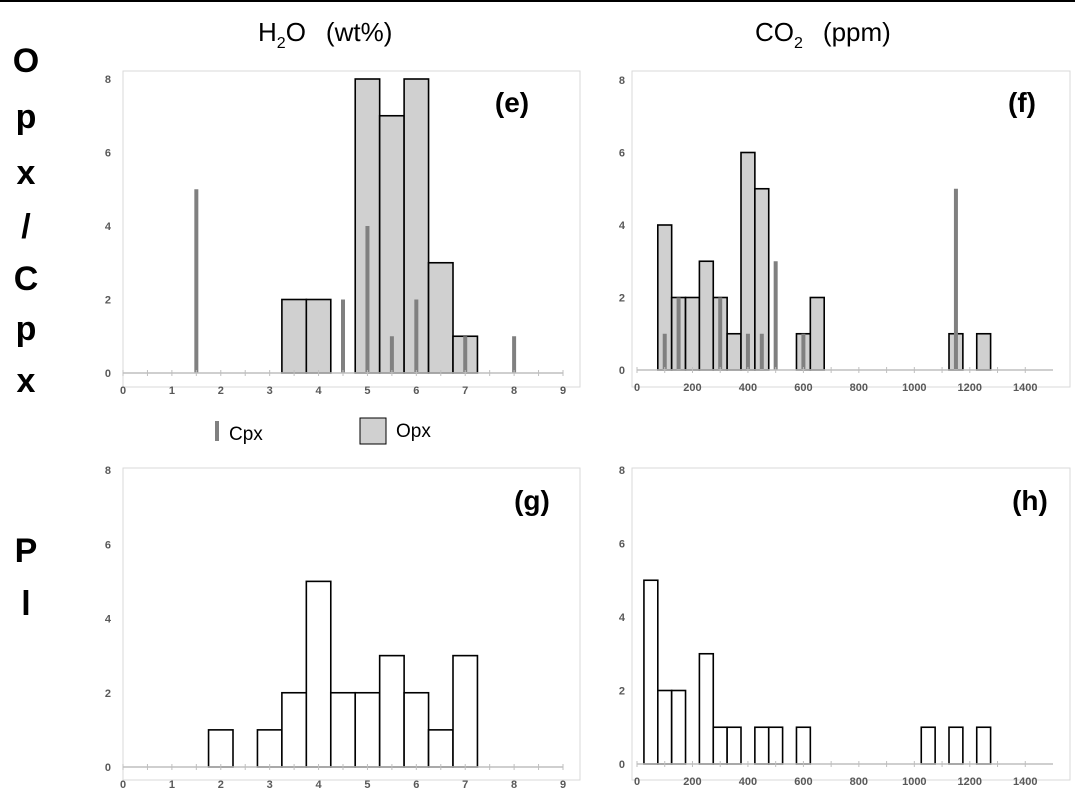 The image size is (1075, 793). Describe the element at coordinates (221, 785) in the screenshot. I see `xtick-g-2: 2` at that location.